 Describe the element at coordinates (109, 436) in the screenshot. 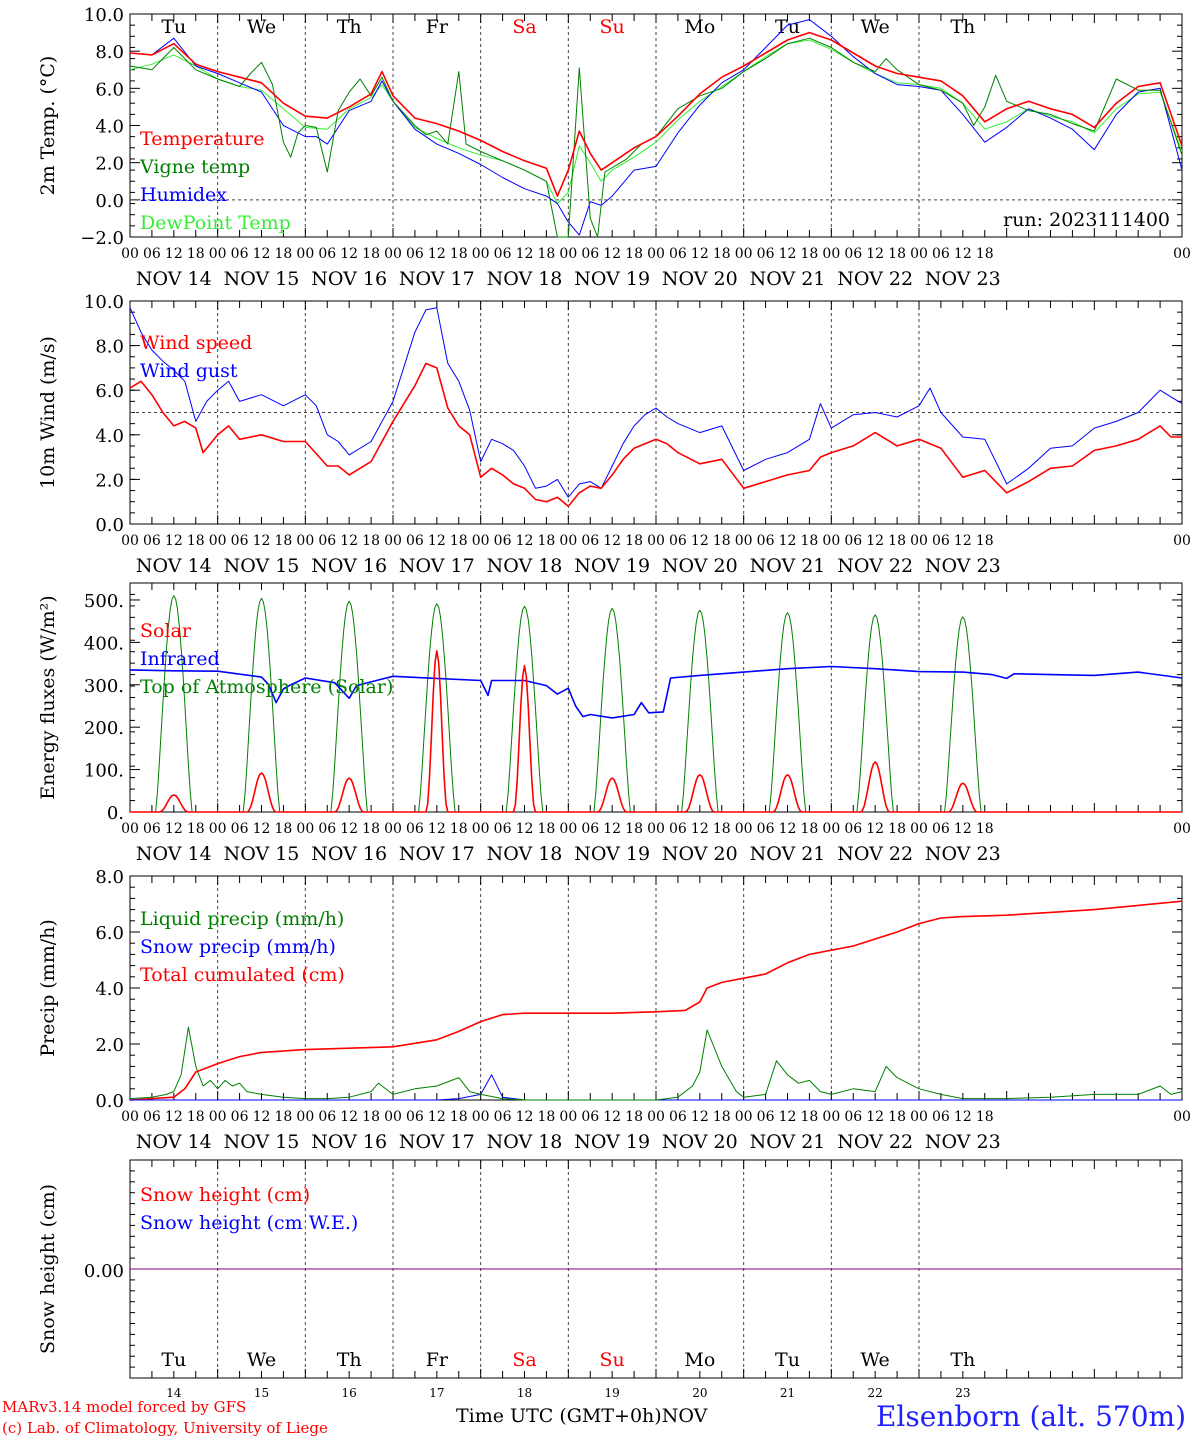

I see `y-tick-label: 4.0` at that location.